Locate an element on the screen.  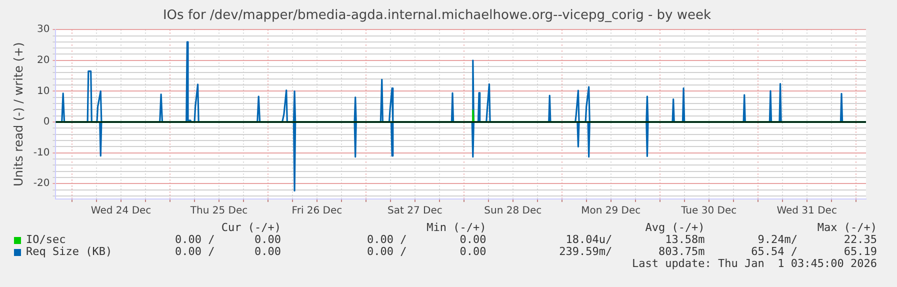
y-tick-label: 10 is located at coordinates (43, 91).